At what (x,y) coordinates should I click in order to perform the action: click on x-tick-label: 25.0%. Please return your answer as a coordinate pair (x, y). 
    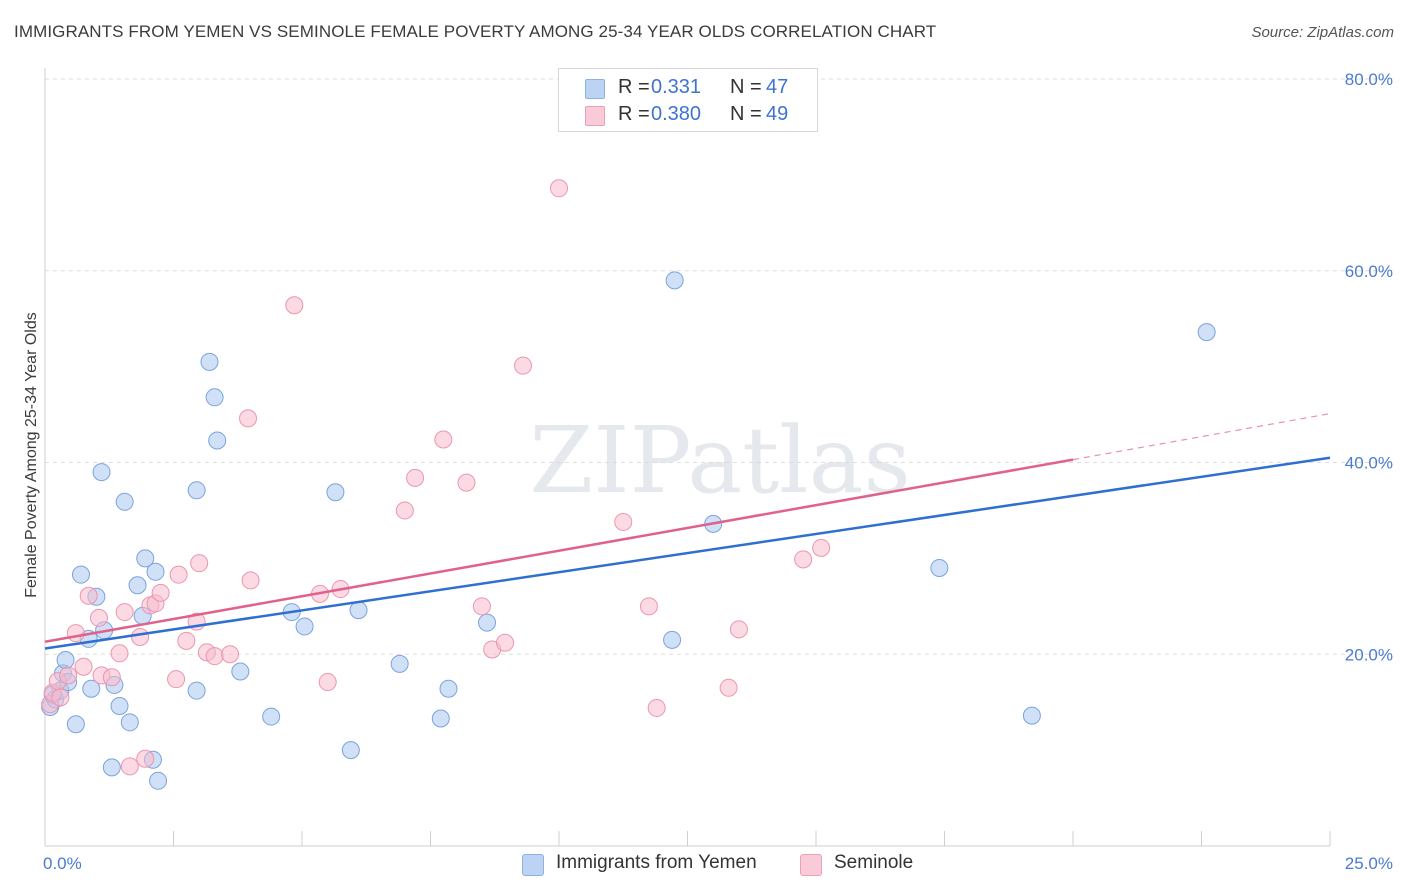
    Looking at the image, I should click on (1369, 863).